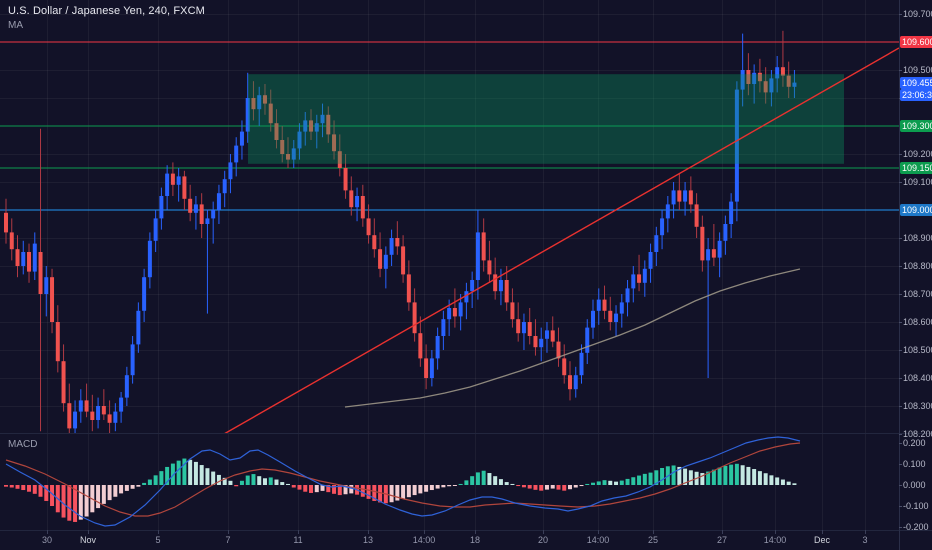 This screenshot has height=550, width=932. Describe the element at coordinates (572, 338) in the screenshot. I see `ma-line` at that location.